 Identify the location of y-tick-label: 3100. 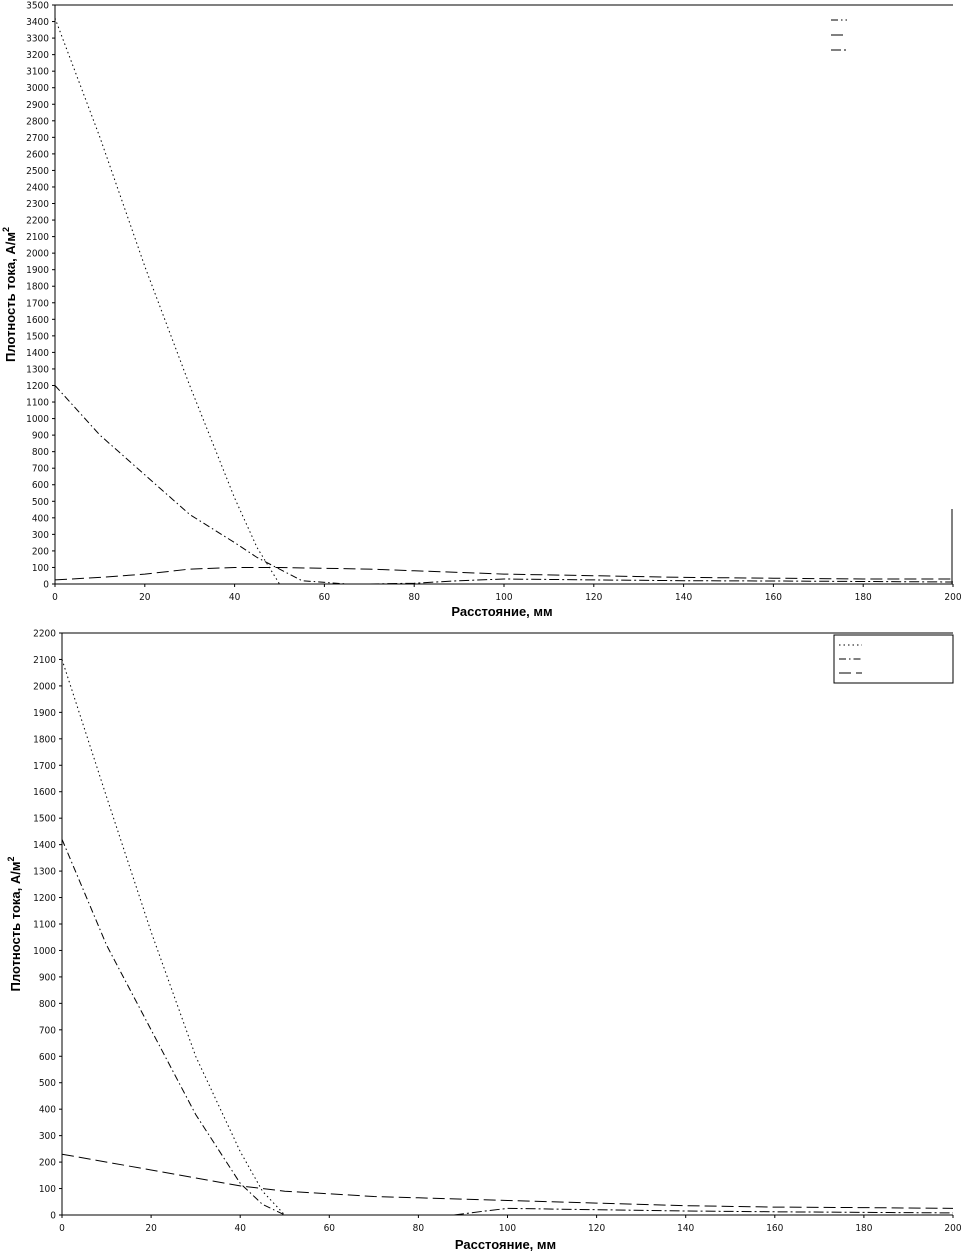
(37, 72).